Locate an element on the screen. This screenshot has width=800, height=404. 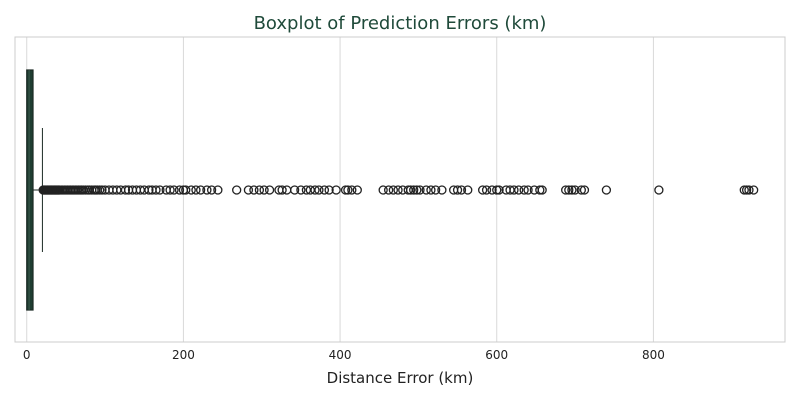
x-tick-label-600: 600 is located at coordinates (496, 355).